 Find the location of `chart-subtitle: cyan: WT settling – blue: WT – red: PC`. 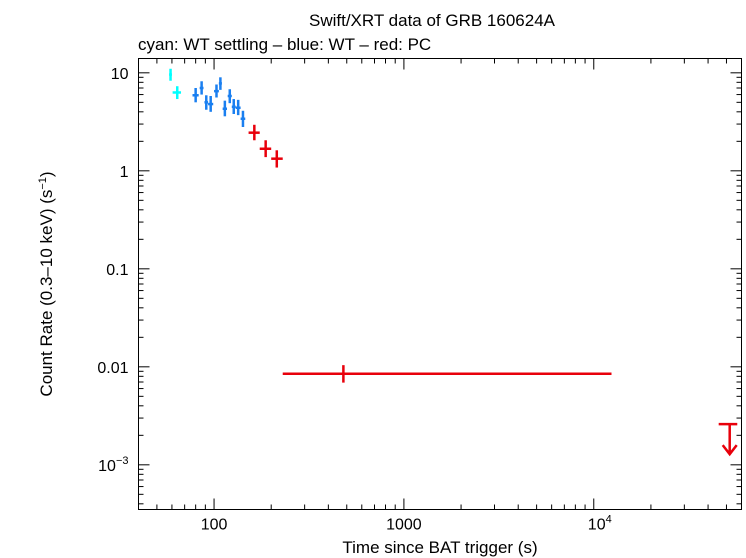

chart-subtitle: cyan: WT settling – blue: WT – red: PC is located at coordinates (284, 44).